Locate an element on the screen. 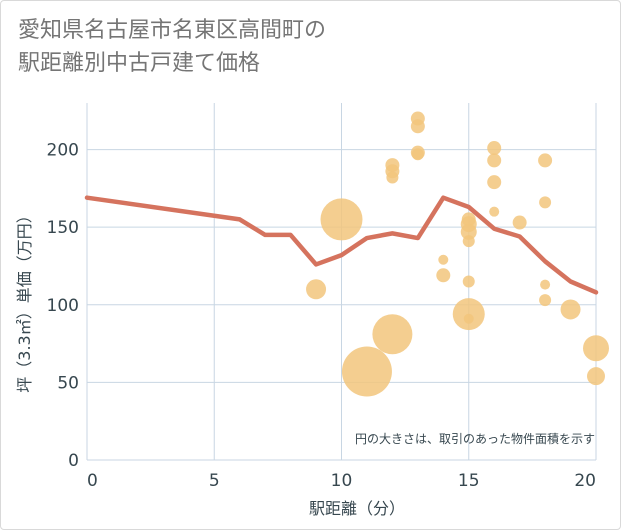 The height and width of the screenshot is (530, 621). y-tick-label: 0 is located at coordinates (73, 461).